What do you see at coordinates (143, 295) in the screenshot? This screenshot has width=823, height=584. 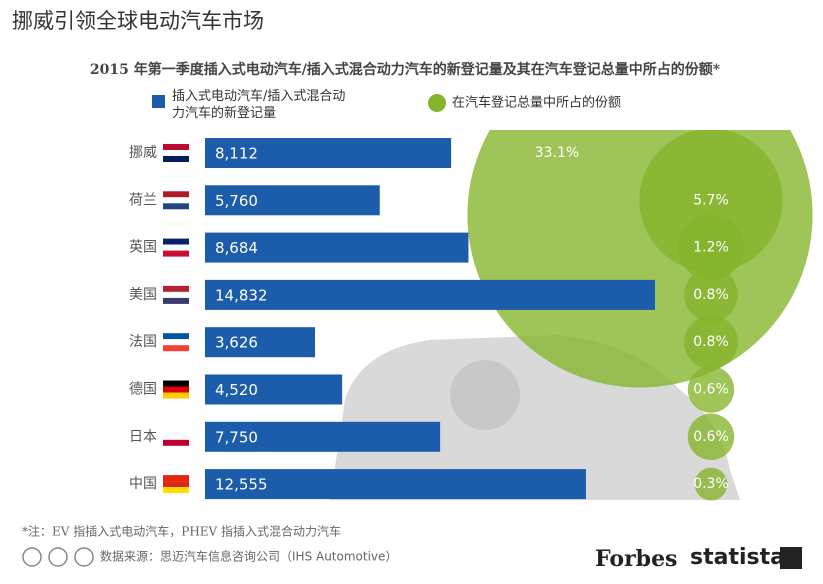 I see `category-label: 美国` at bounding box center [143, 295].